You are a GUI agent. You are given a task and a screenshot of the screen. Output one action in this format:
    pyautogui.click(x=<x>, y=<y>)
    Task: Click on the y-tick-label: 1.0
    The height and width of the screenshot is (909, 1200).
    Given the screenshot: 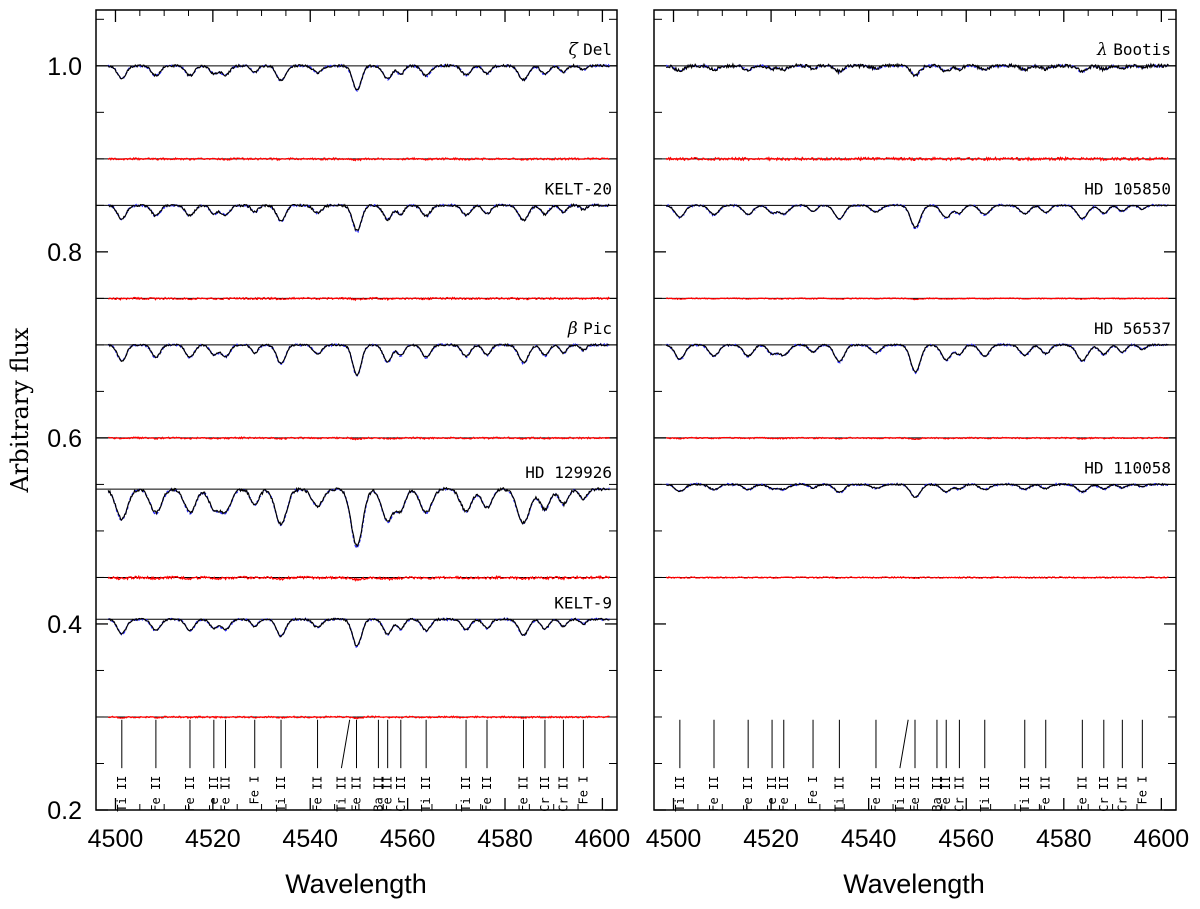 What is the action you would take?
    pyautogui.click(x=64, y=67)
    